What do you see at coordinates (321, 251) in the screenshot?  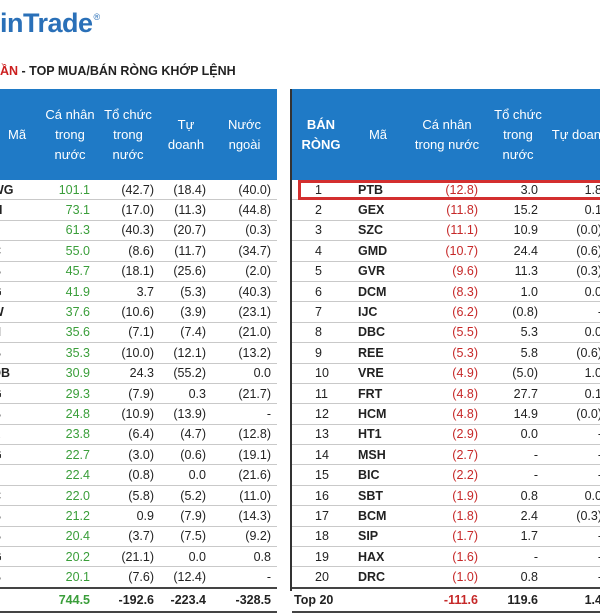 I see `rank-cell: 4` at bounding box center [321, 251].